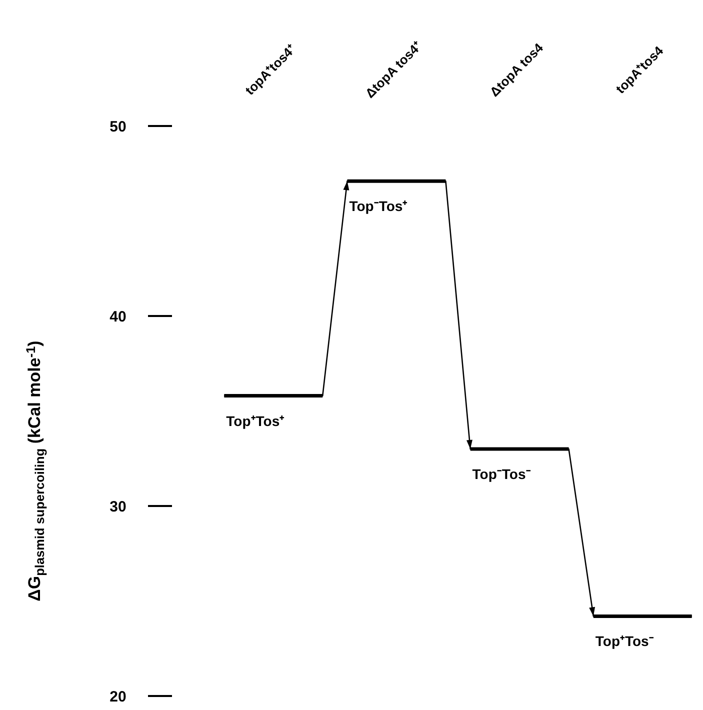 The width and height of the screenshot is (703, 710). Describe the element at coordinates (118, 507) in the screenshot. I see `y-tick-label: 30` at that location.